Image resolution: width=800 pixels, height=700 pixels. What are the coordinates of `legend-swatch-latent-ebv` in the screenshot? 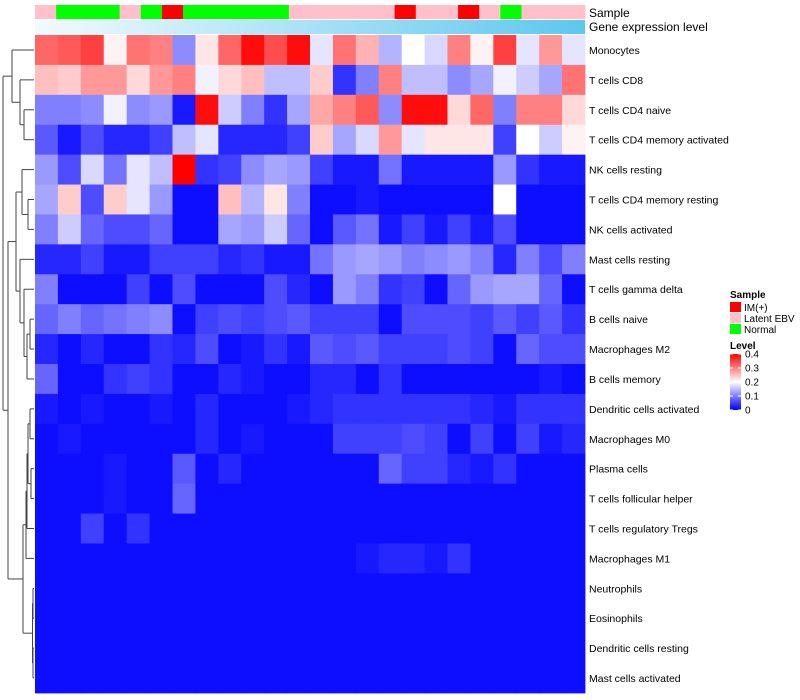 It's located at (735, 318).